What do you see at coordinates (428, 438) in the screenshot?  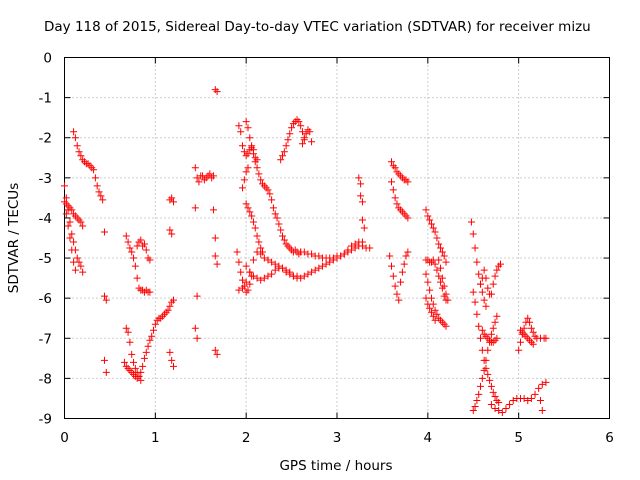 I see `x-tick-label: 4` at bounding box center [428, 438].